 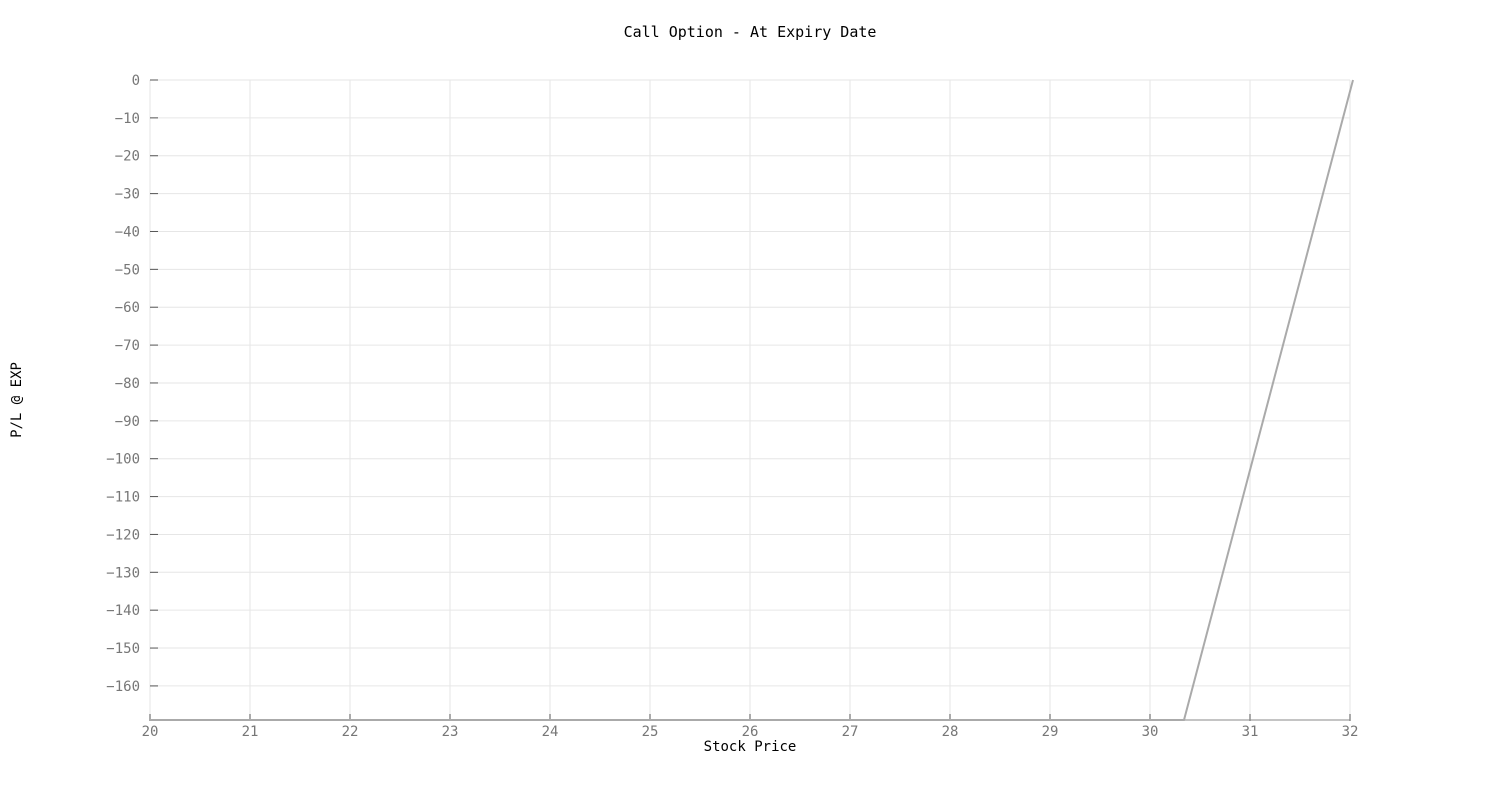 I want to click on x-tick-label: 32, so click(x=1350, y=732).